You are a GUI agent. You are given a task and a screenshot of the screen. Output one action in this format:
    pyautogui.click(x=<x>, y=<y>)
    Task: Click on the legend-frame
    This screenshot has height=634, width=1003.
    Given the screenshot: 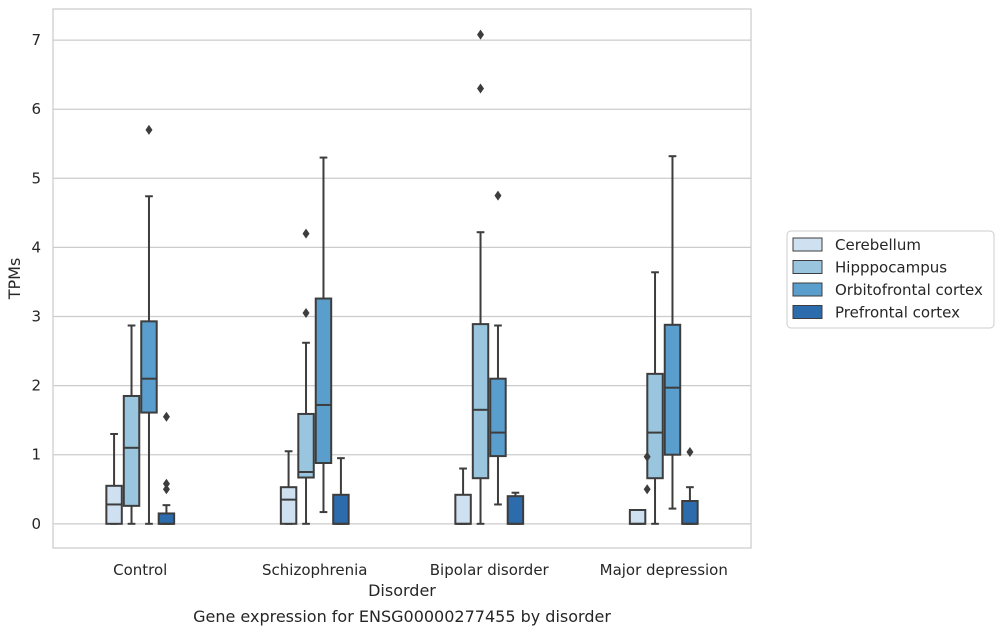 What is the action you would take?
    pyautogui.click(x=890, y=279)
    